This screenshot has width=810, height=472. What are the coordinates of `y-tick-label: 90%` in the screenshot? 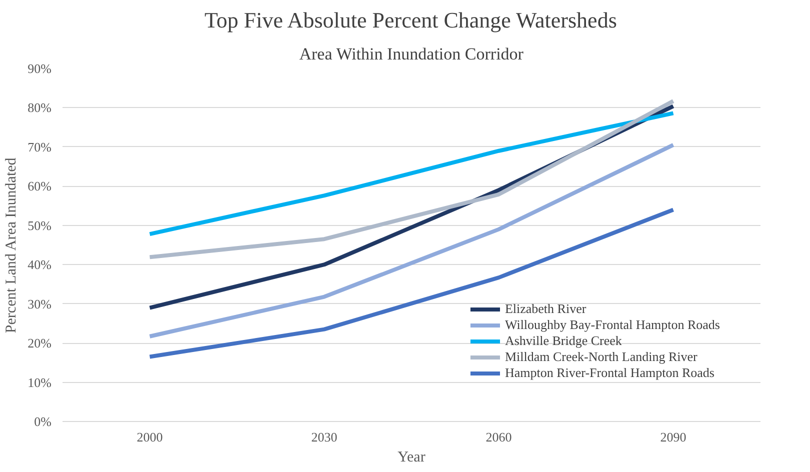 It's located at (40, 68).